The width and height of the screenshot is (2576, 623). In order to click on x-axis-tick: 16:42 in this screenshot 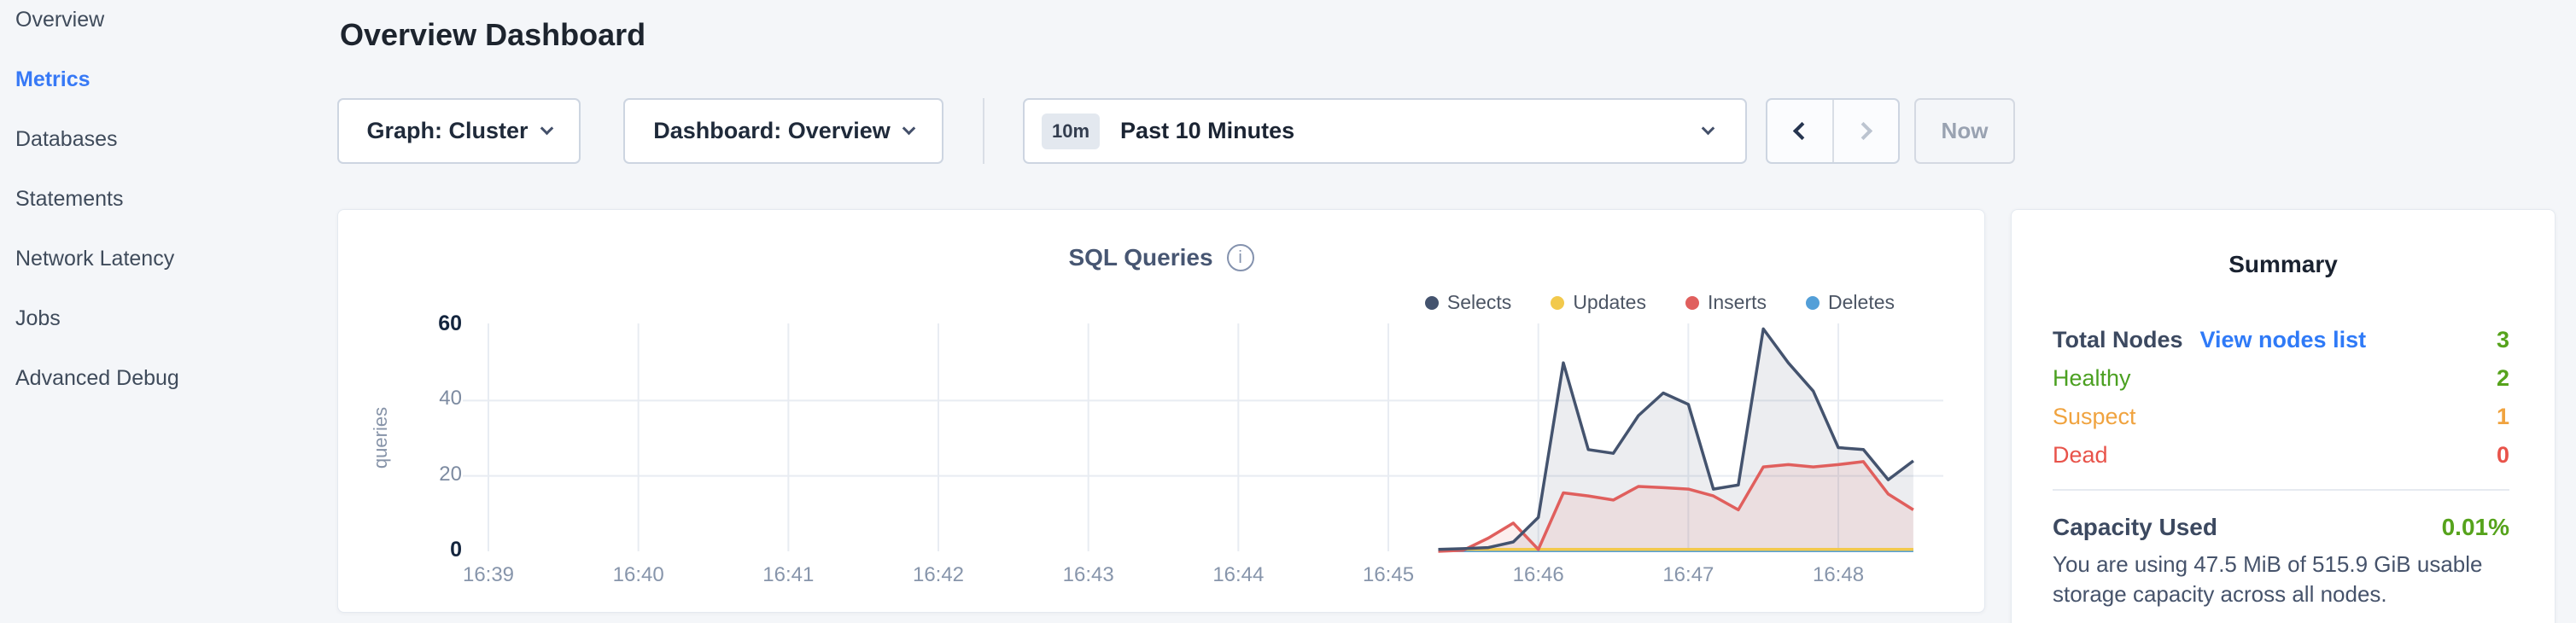, I will do `click(938, 574)`.